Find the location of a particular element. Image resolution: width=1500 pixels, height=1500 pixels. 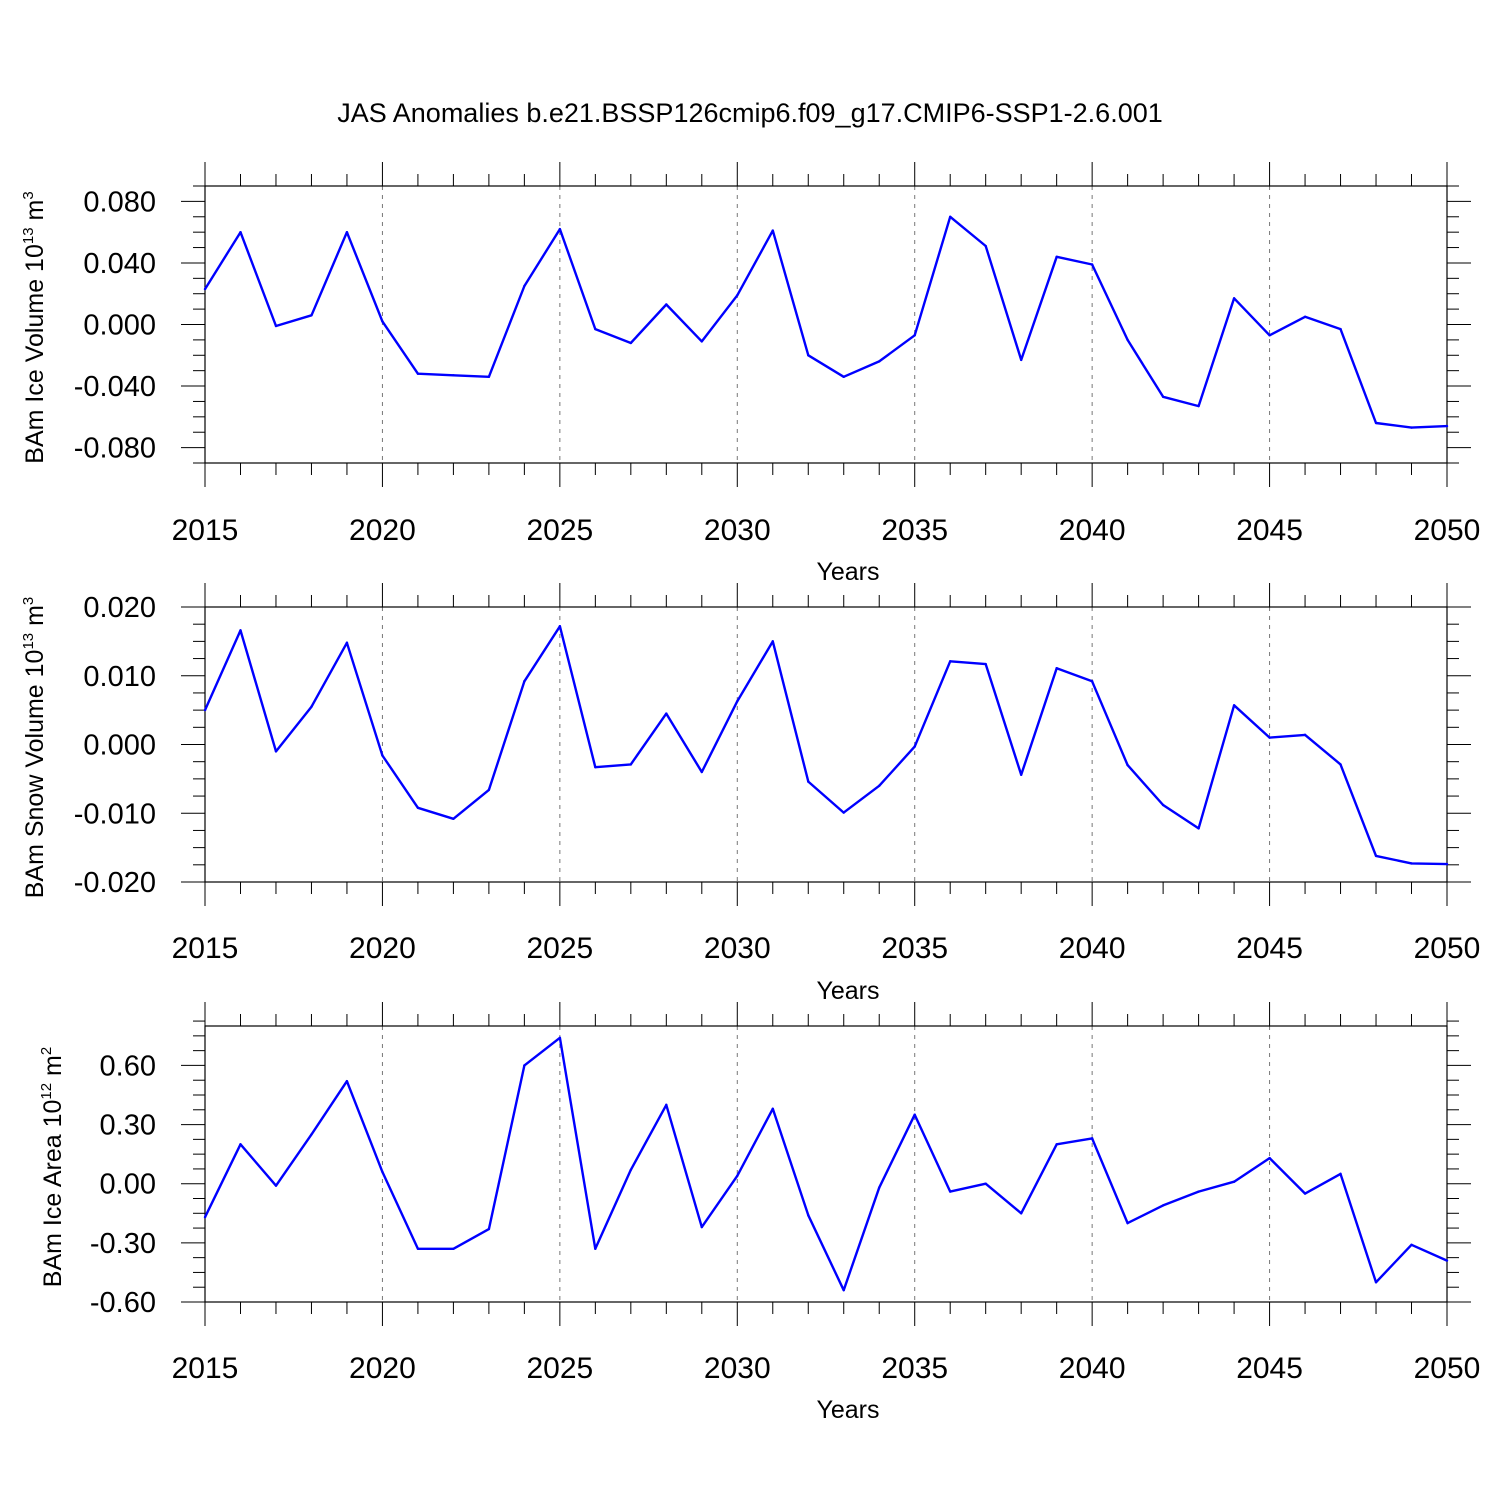

y-tick-label: 0.000 is located at coordinates (119, 746).